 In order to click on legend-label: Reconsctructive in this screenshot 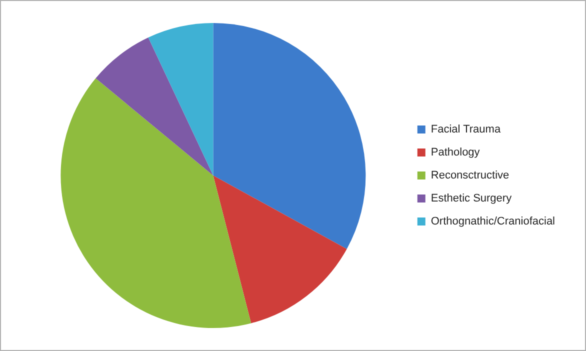, I will do `click(470, 176)`.